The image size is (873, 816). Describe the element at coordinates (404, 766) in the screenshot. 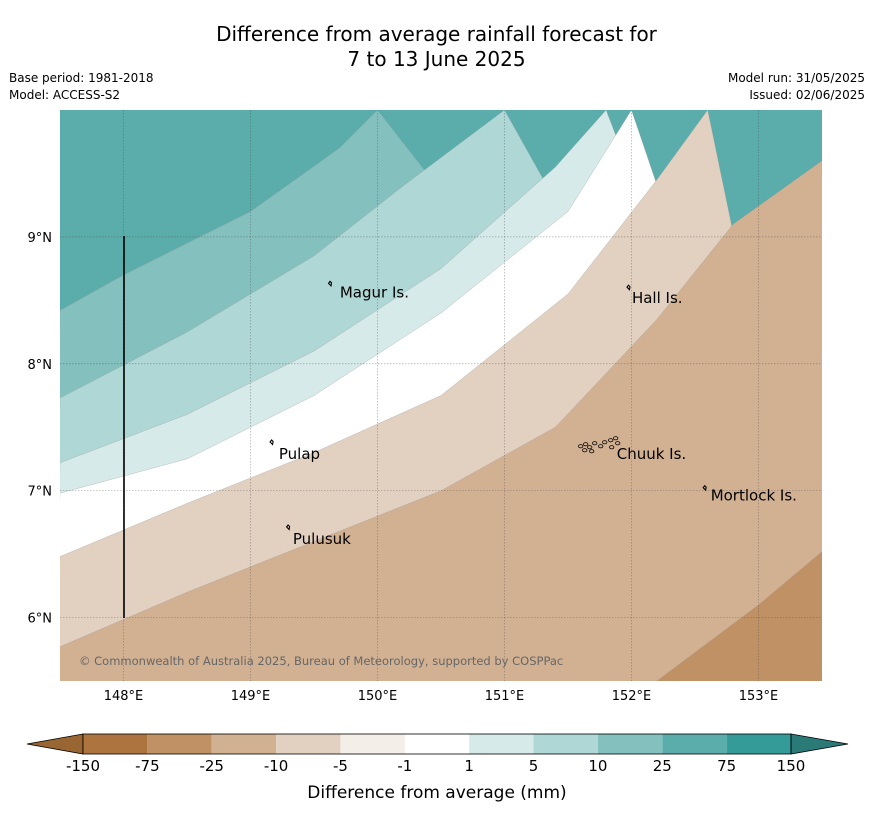

I see `colorbar-tick-label: -1` at that location.